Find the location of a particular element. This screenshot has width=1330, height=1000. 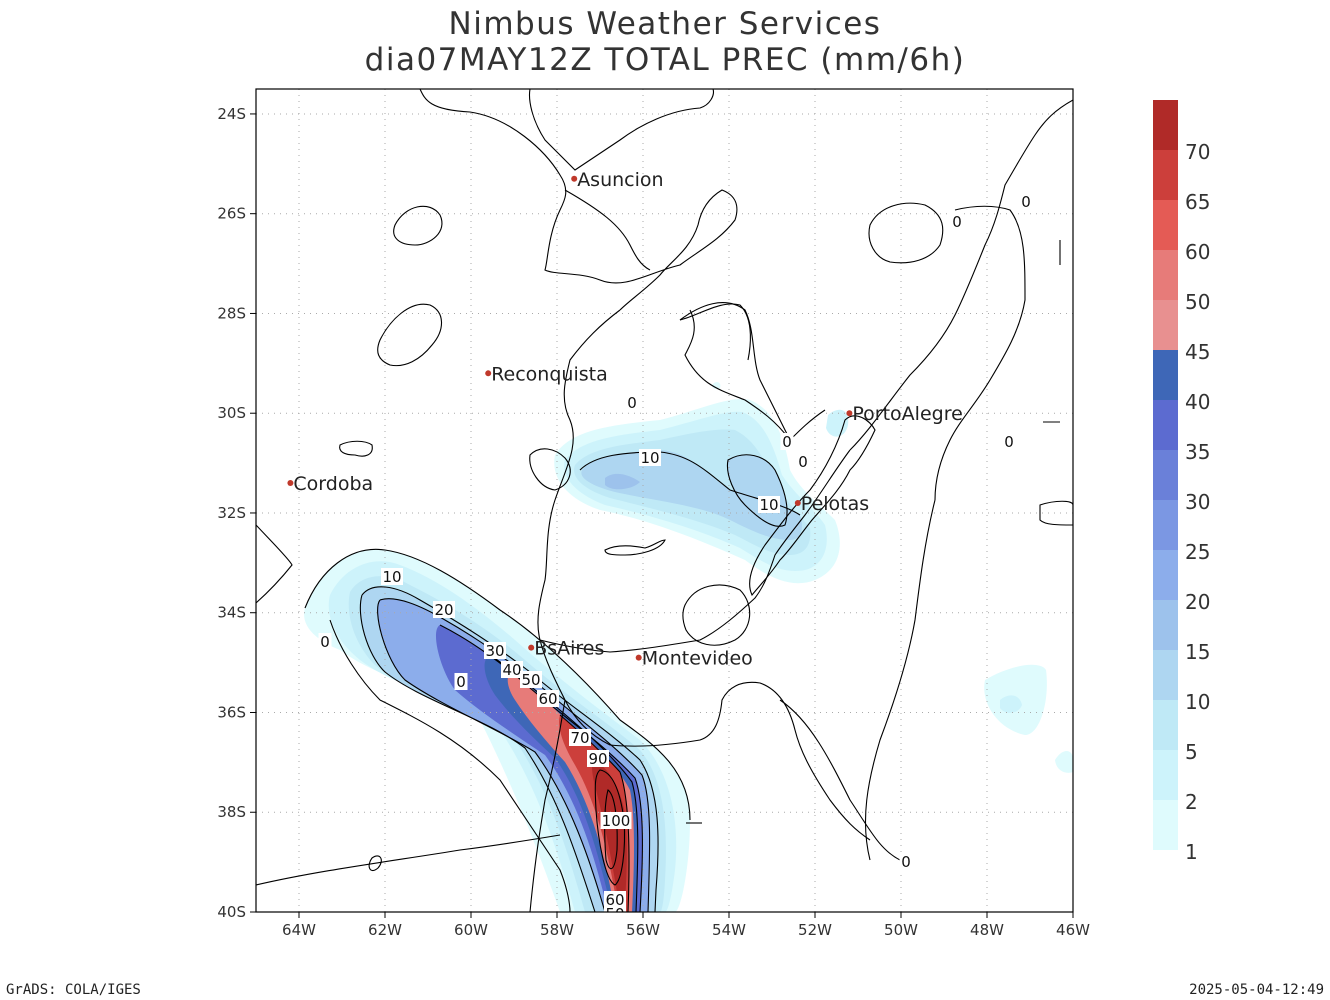

colorbar-label: 30 is located at coordinates (1197, 502).